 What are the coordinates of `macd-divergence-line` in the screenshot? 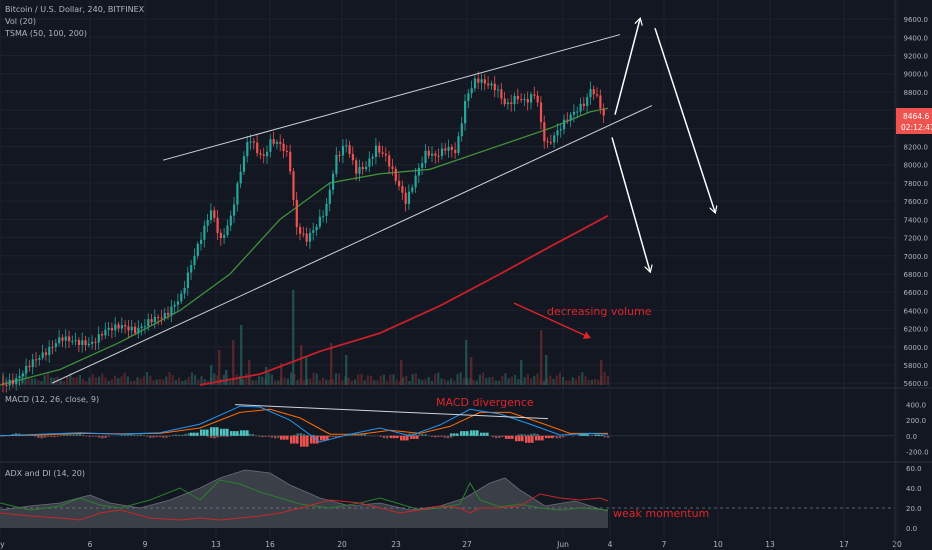 It's located at (391, 412).